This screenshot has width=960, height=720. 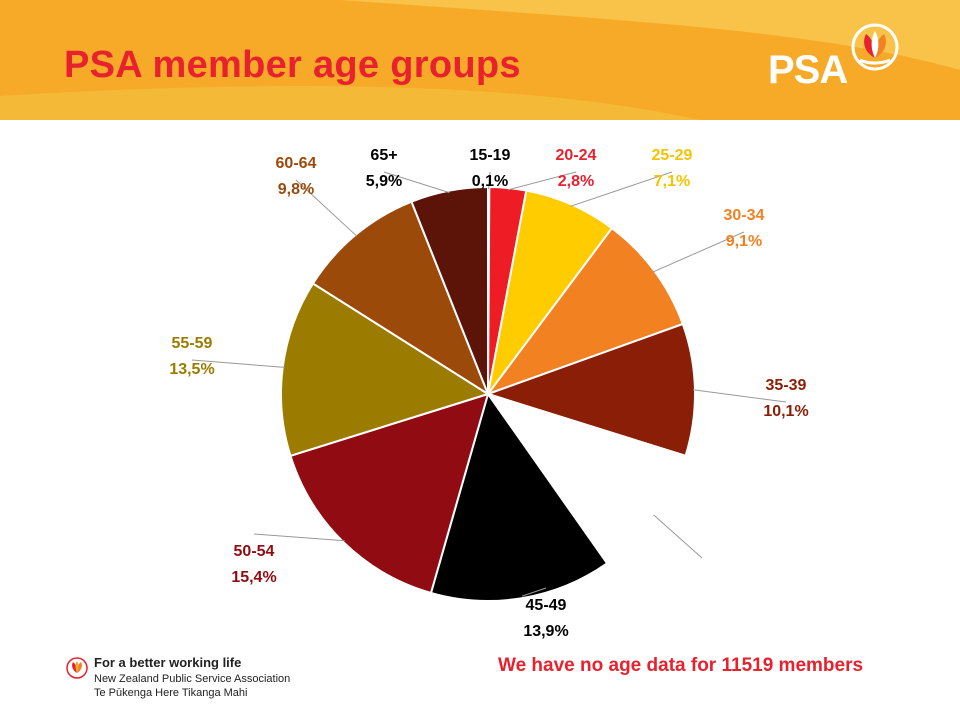 I want to click on slice-percent-label: 10,1%, so click(x=785, y=411).